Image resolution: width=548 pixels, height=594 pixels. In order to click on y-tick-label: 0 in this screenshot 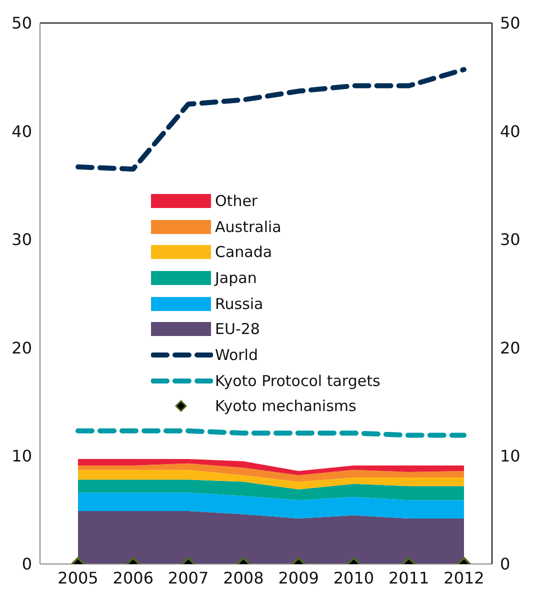, I will do `click(27, 564)`.